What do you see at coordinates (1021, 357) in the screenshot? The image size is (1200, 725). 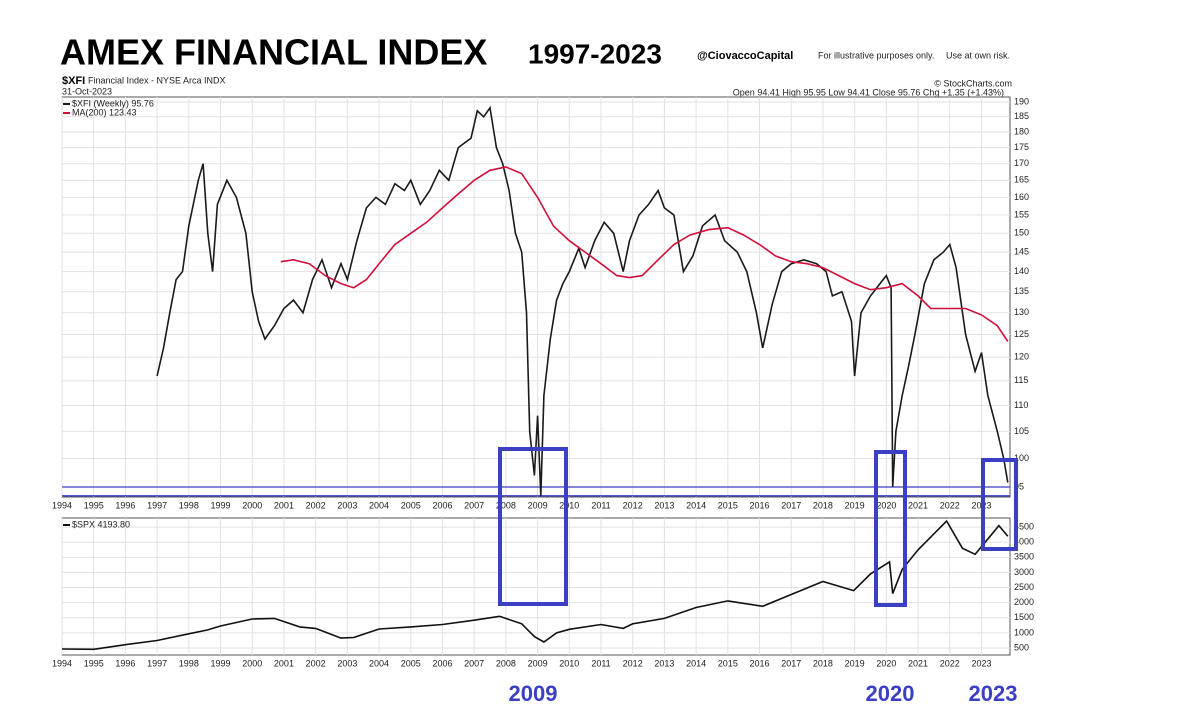 I see `y-tick-label: 120` at bounding box center [1021, 357].